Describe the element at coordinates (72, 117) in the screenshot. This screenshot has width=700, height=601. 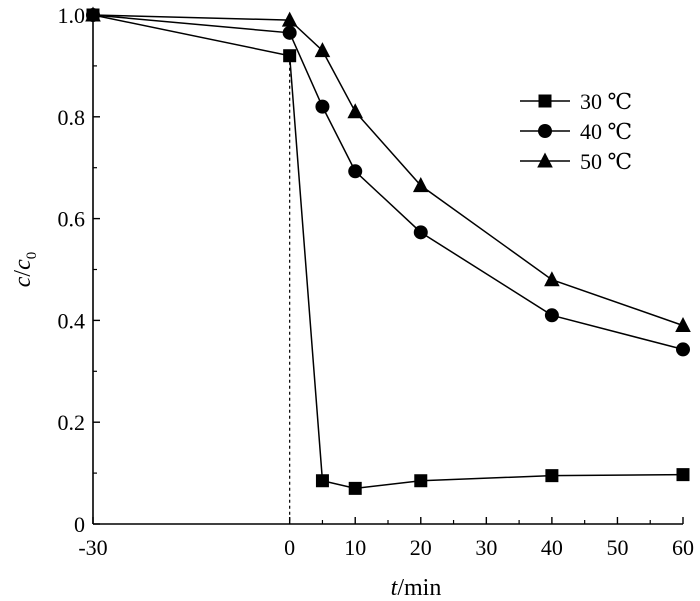
I see `y-tick-label: 0.8` at that location.